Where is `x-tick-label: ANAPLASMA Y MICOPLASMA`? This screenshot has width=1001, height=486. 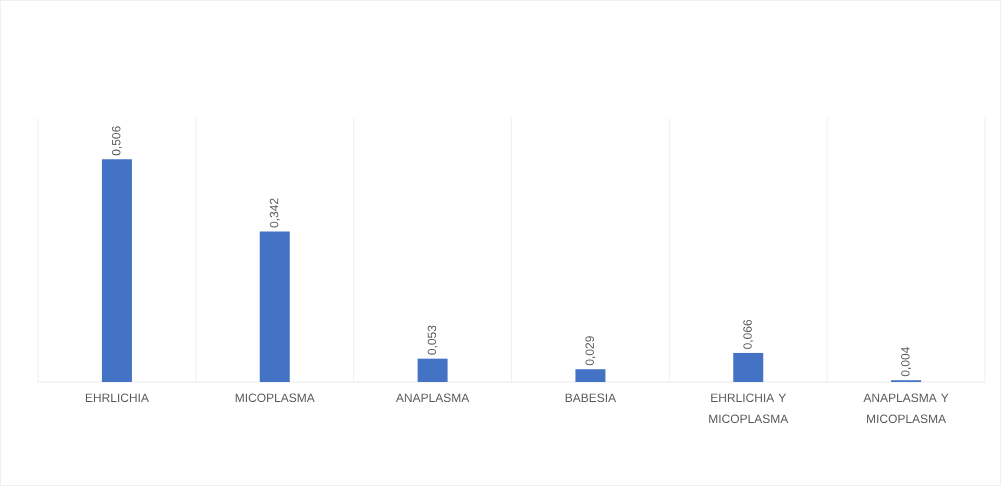 x-tick-label: ANAPLASMA Y MICOPLASMA is located at coordinates (906, 408).